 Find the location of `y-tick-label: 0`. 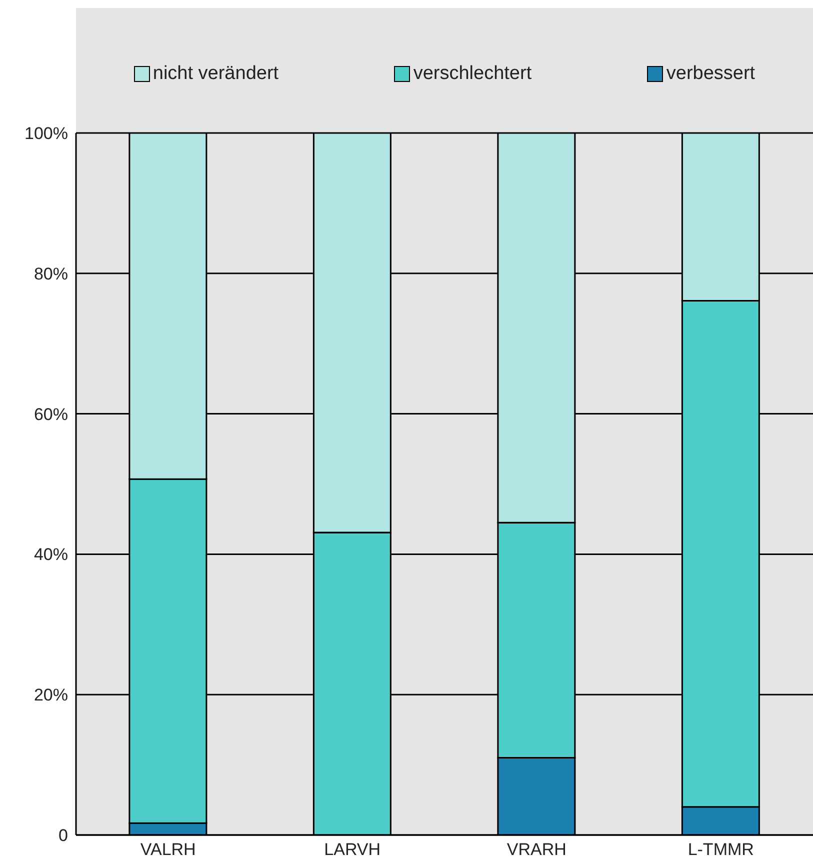

y-tick-label: 0 is located at coordinates (63, 836).